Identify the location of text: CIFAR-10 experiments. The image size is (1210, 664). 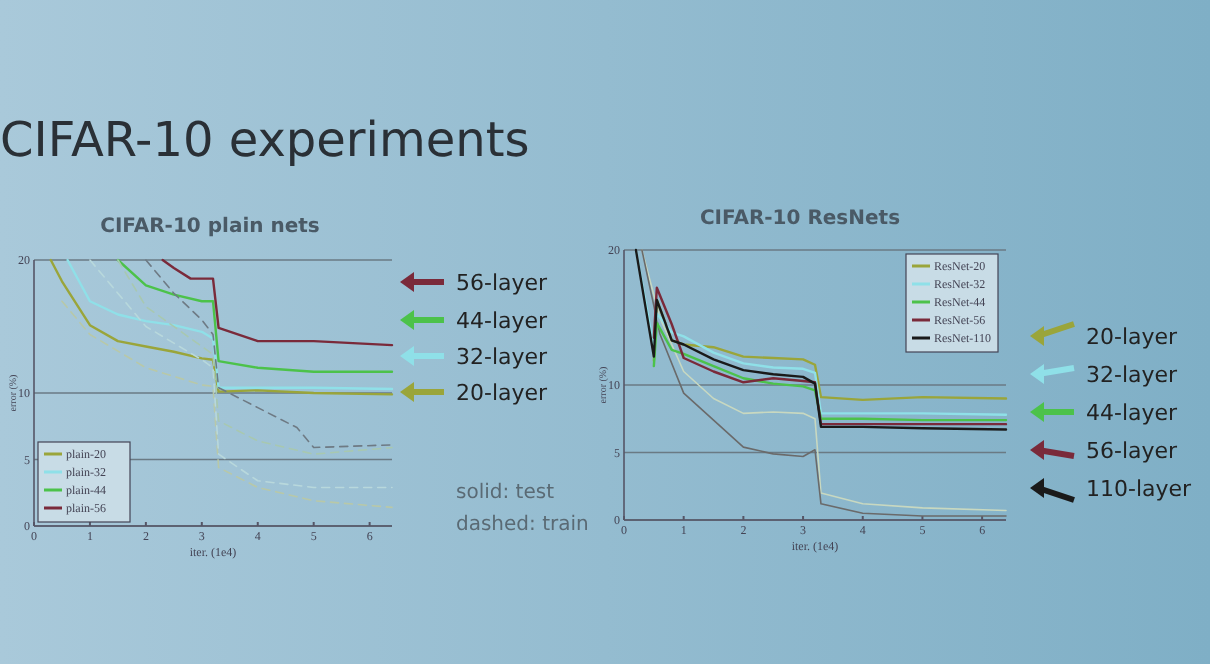
(265, 140).